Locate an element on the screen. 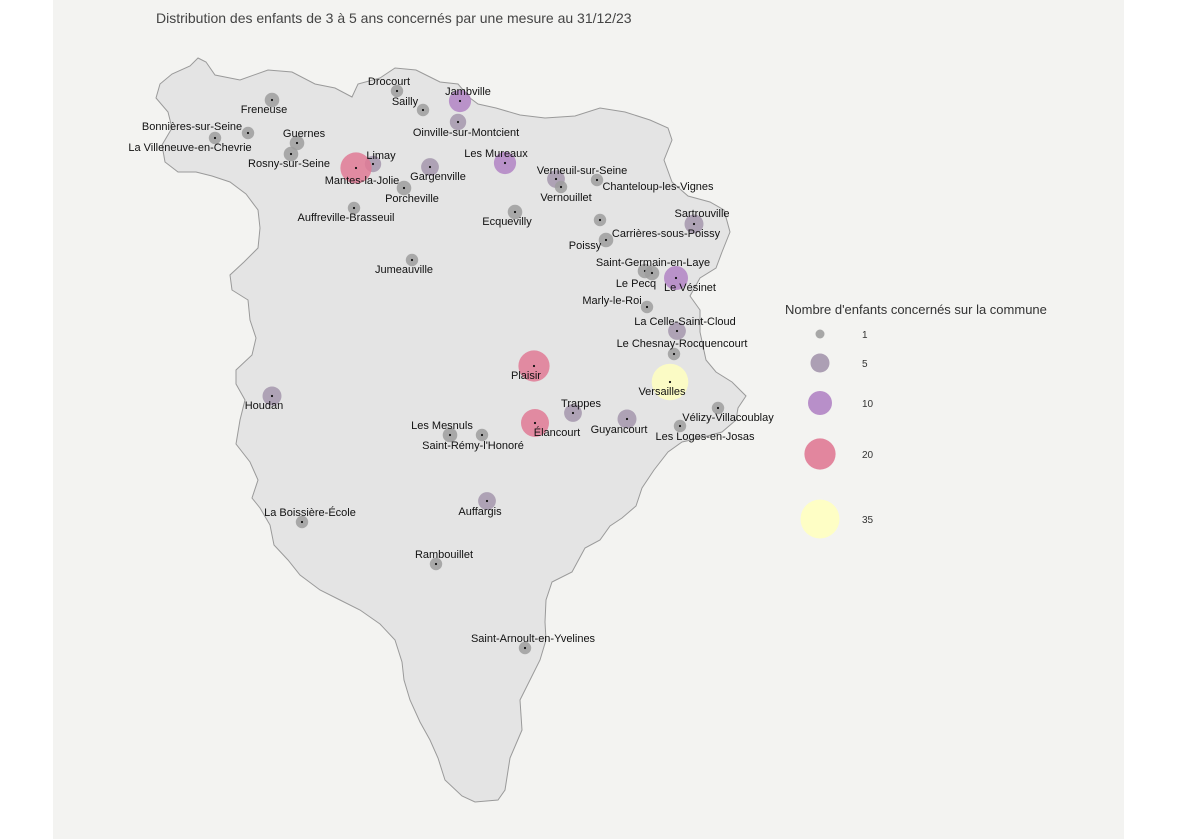  label-saint-germain-en-laye: Saint-Germain-en-Laye is located at coordinates (653, 263).